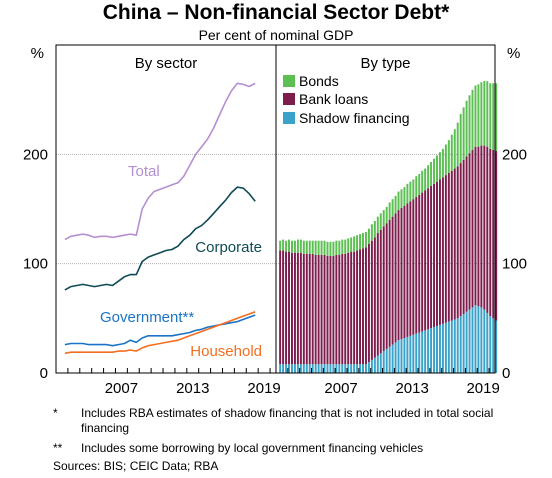 The image size is (552, 478). I want to click on legend-label: Bank loans, so click(333, 99).